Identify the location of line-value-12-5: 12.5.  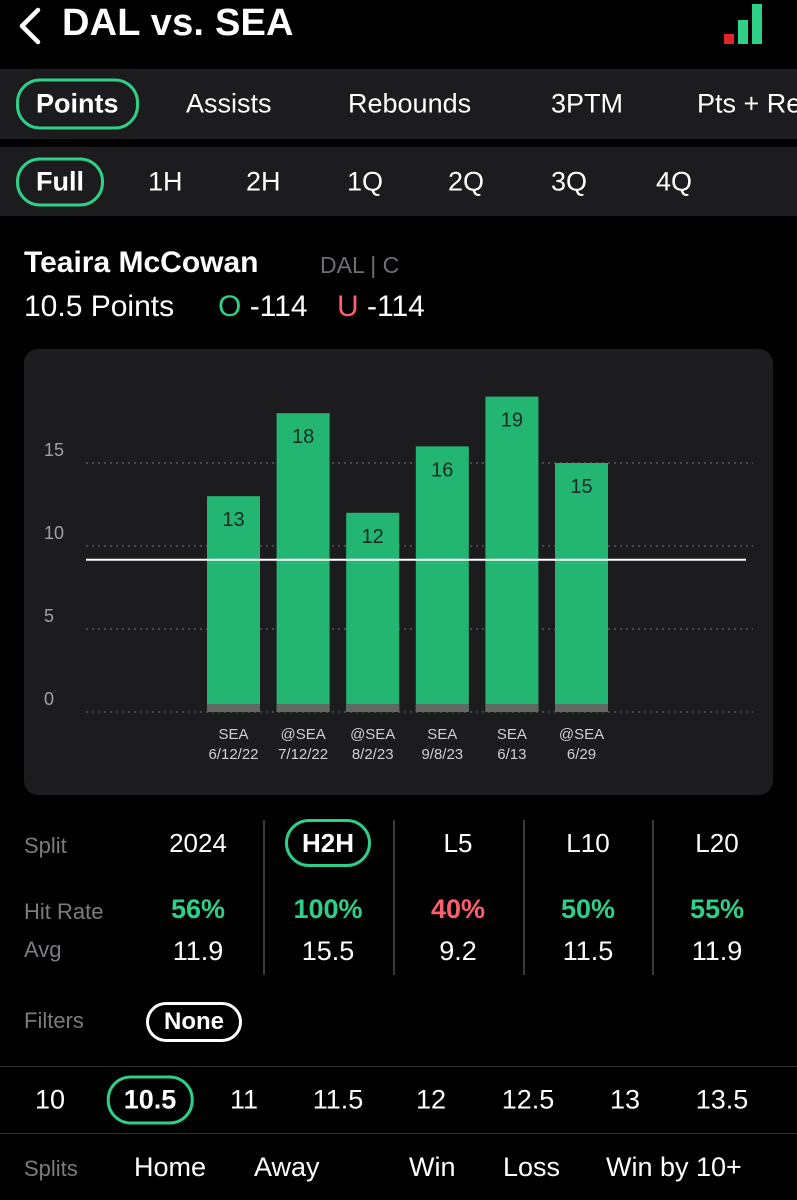
(528, 1099).